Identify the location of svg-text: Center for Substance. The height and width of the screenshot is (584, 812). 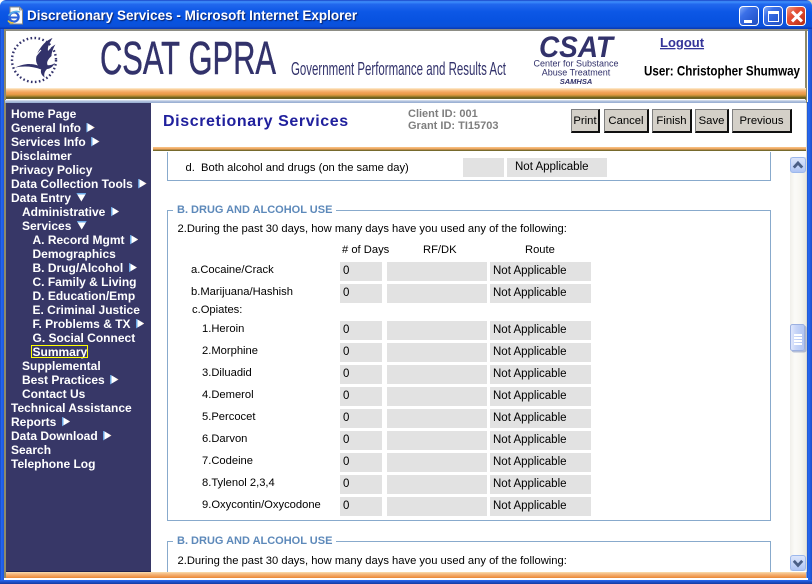
(575, 64).